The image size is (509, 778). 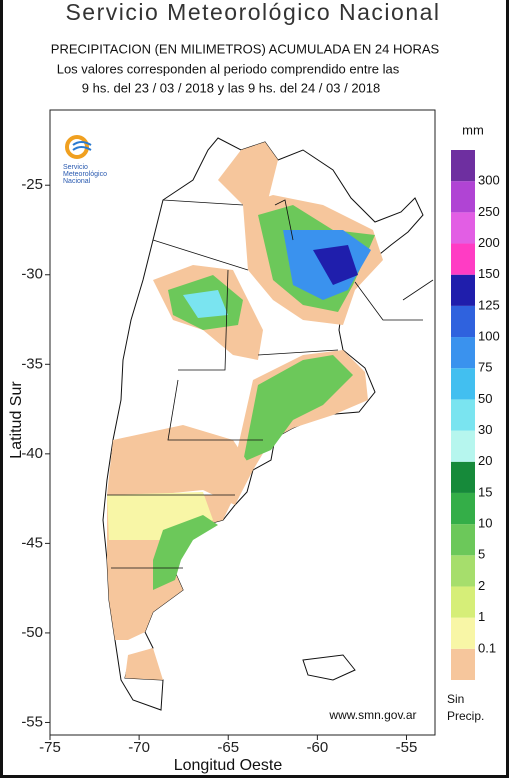 What do you see at coordinates (489, 242) in the screenshot?
I see `legend-label: 200` at bounding box center [489, 242].